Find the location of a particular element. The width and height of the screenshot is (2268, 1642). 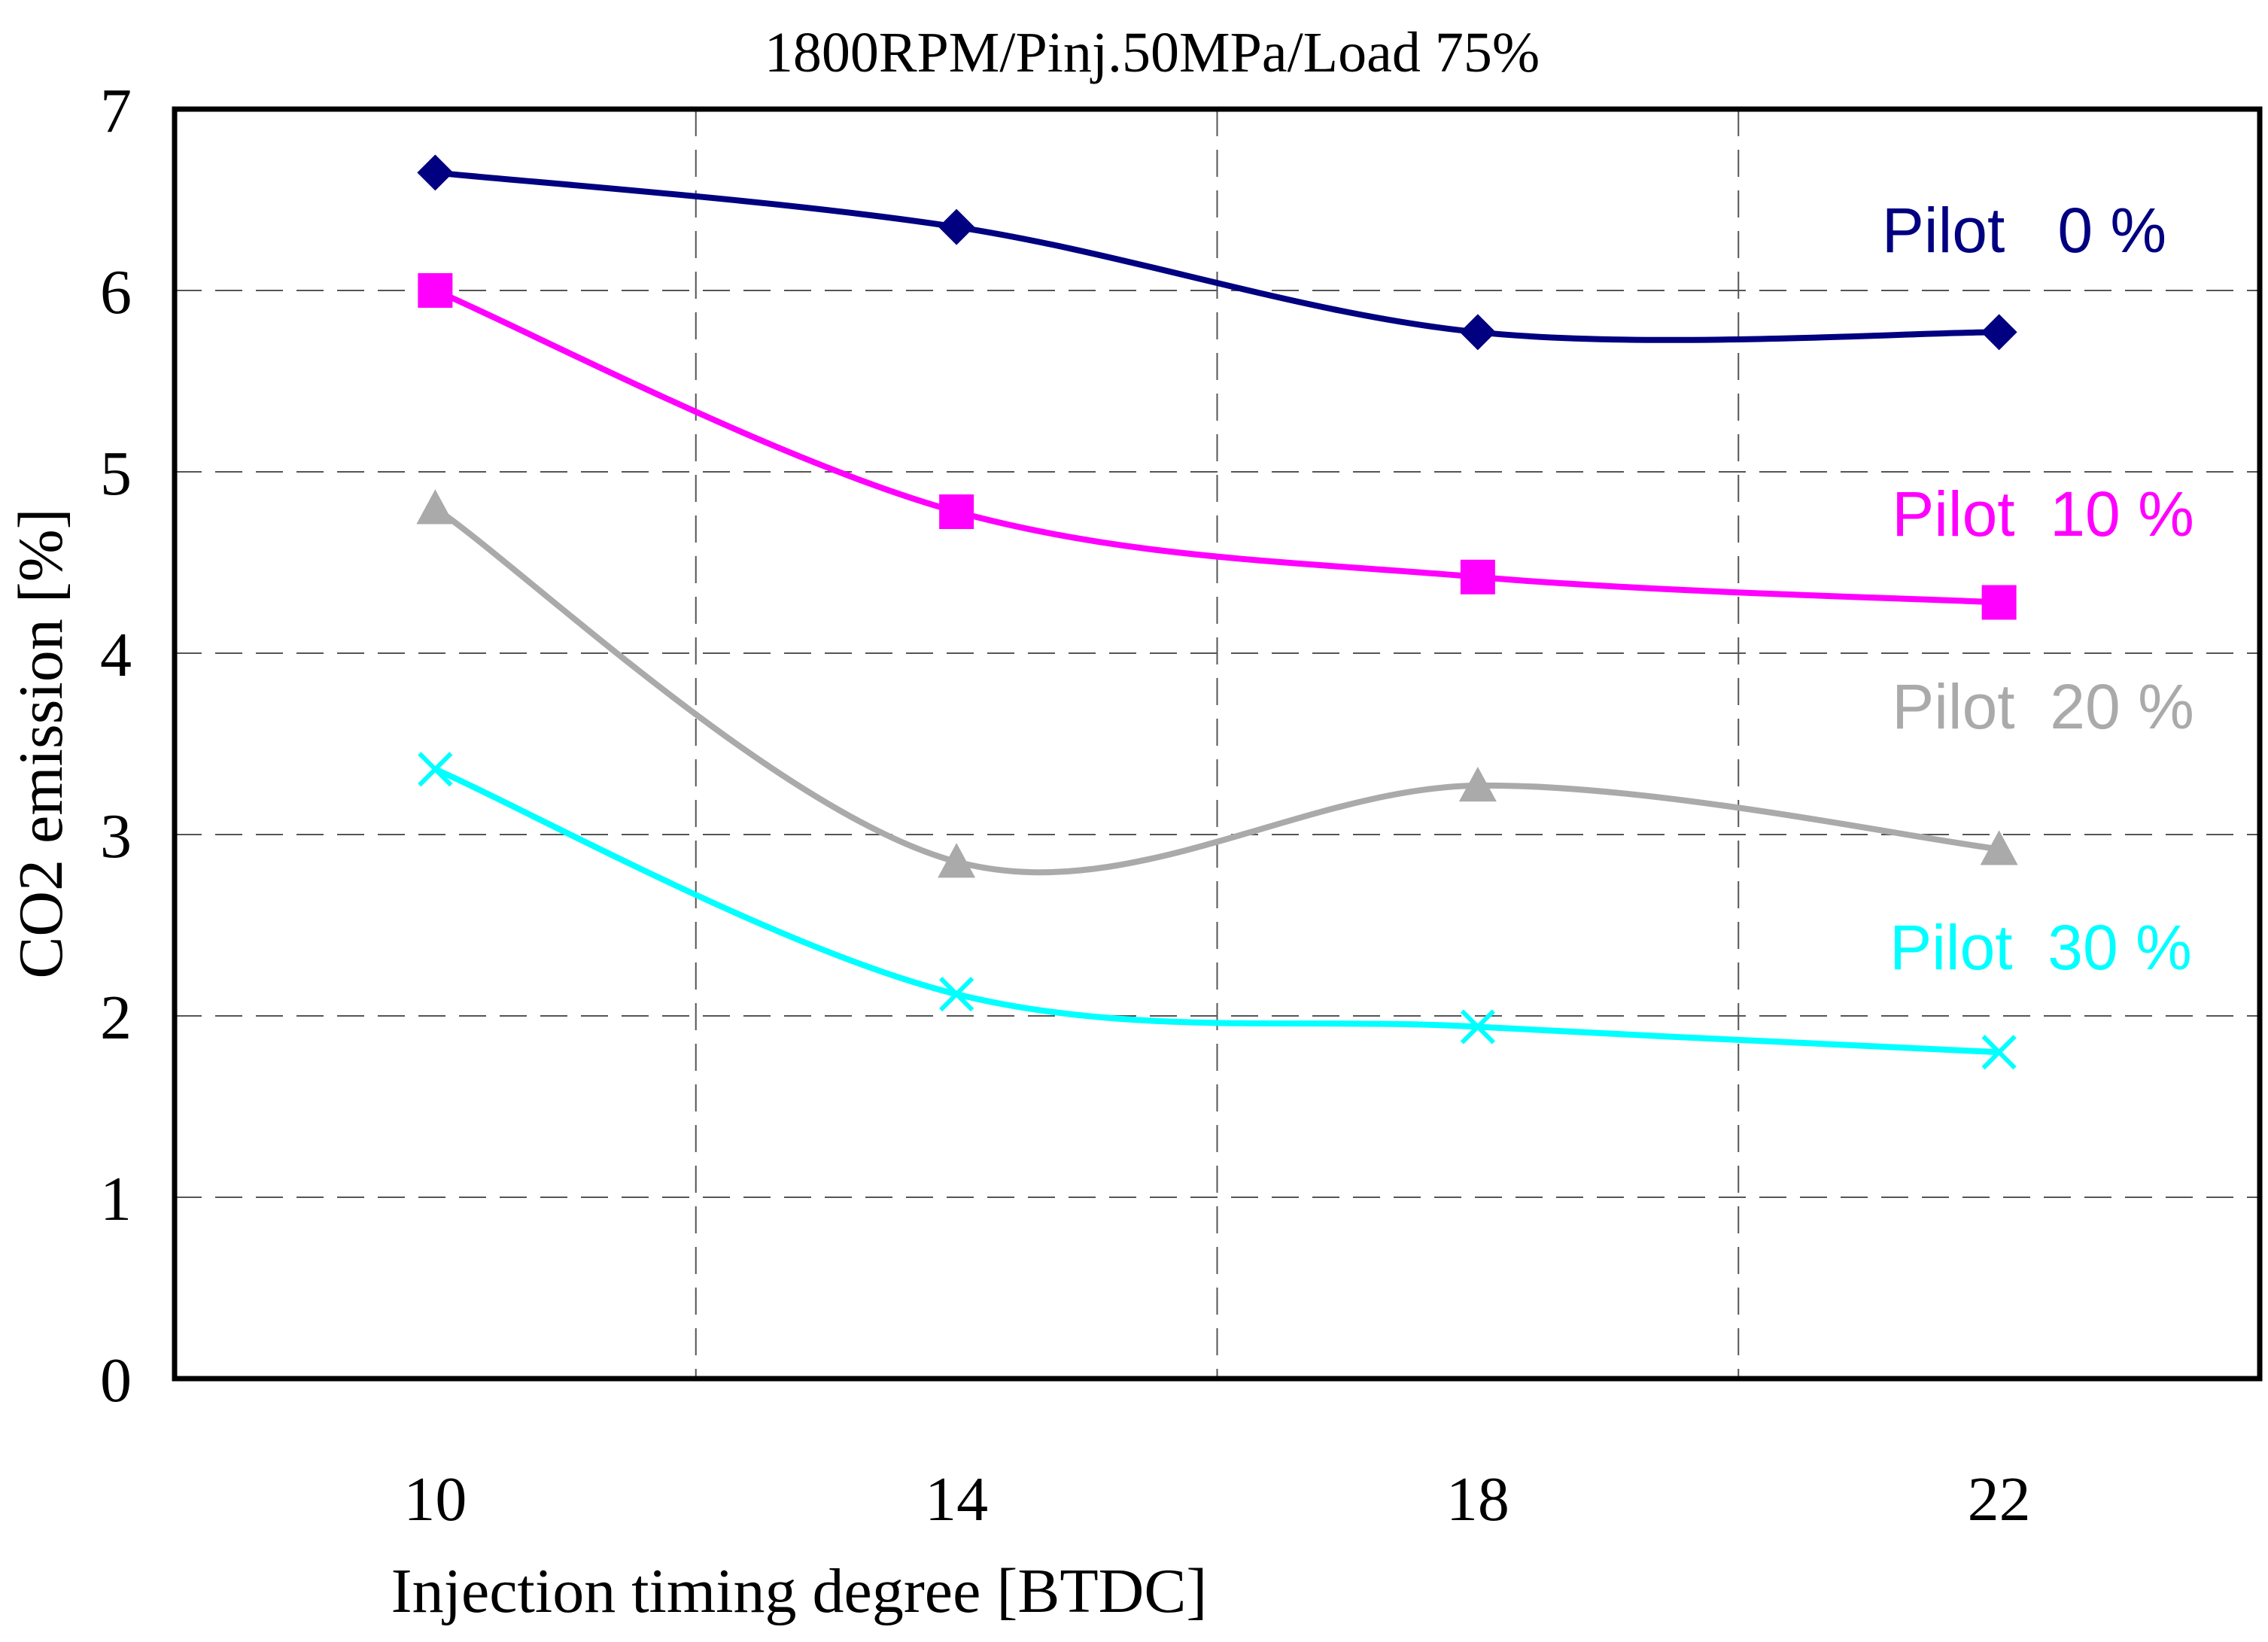

y-tick-label: 2 is located at coordinates (116, 1018).